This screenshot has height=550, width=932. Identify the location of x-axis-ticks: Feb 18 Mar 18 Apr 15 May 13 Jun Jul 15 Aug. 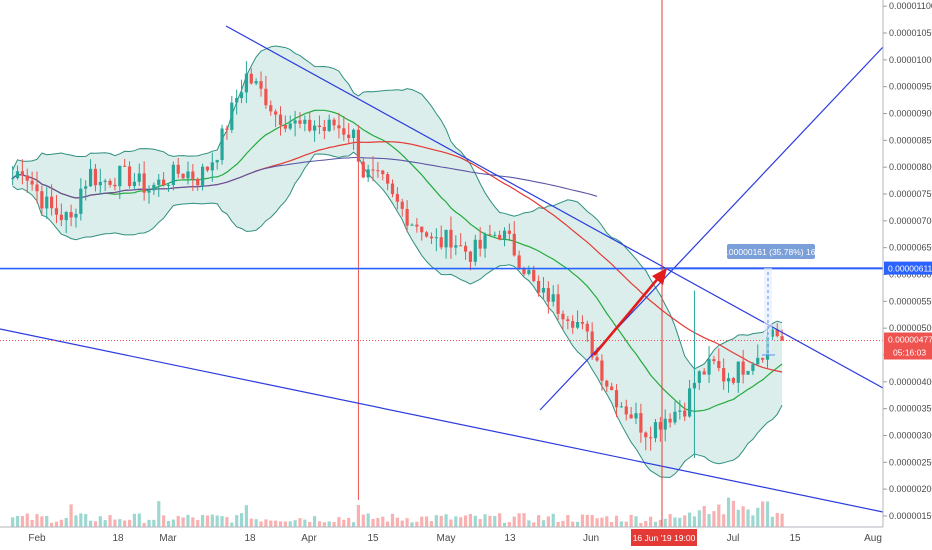
(455, 538).